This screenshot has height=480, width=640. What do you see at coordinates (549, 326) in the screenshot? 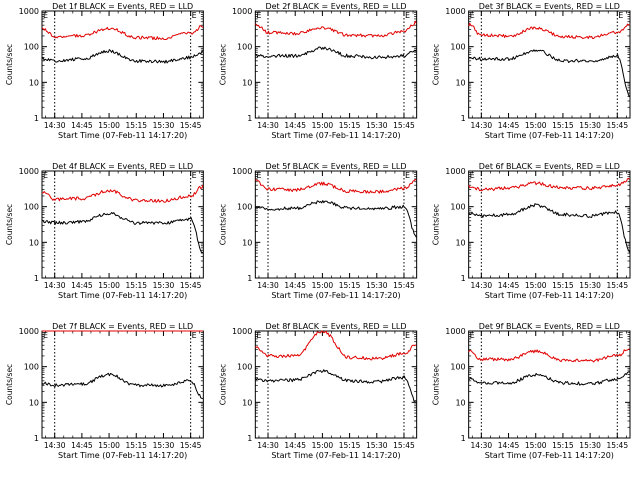
I see `panel-title: Det 9f BLACK = Events, RED = LLD` at bounding box center [549, 326].